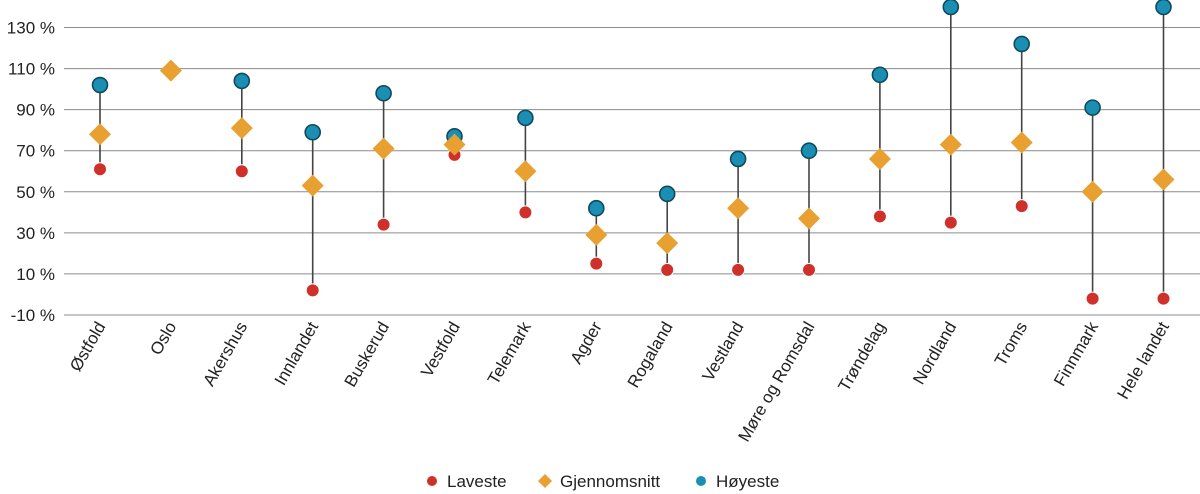  What do you see at coordinates (31, 172) in the screenshot?
I see `y-axis-ticks: -10 % 10 % 30 % 50 % 70 % 90 % 110 % 130 %` at bounding box center [31, 172].